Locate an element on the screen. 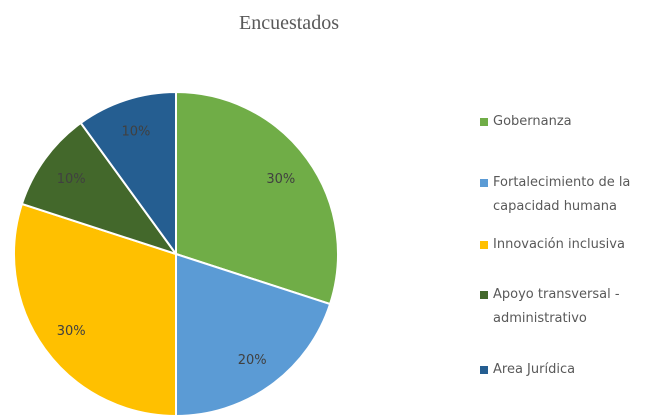 The image size is (669, 417). legend-item: Area Jurídica is located at coordinates (572, 370).